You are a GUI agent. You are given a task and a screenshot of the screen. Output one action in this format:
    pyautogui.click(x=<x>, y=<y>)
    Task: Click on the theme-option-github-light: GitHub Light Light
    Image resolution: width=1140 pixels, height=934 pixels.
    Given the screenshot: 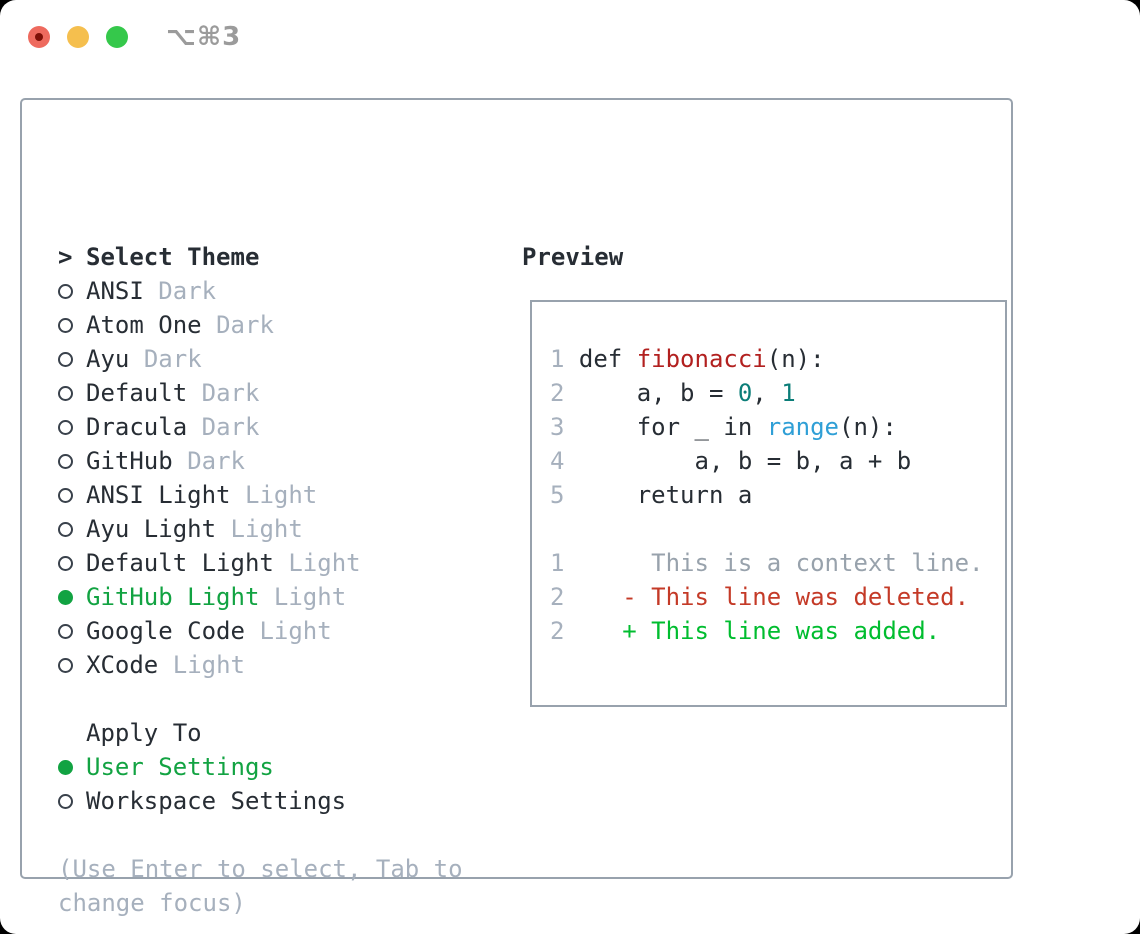 What is the action you would take?
    pyautogui.click(x=260, y=597)
    